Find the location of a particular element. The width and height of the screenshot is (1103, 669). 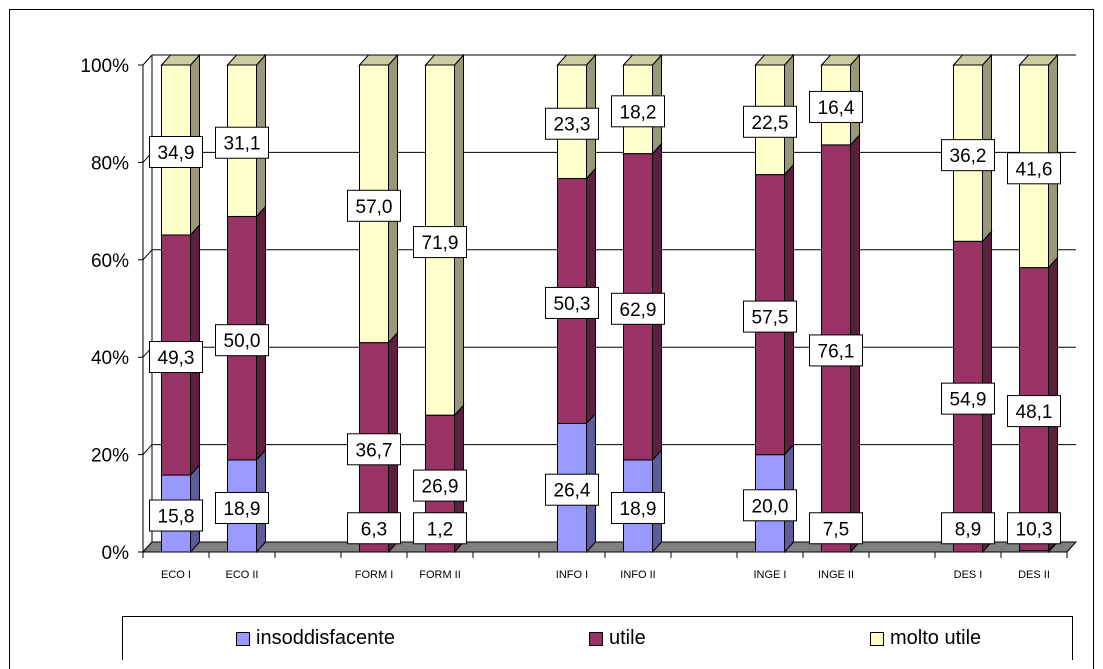

x-tick-label: INFO I is located at coordinates (572, 575).